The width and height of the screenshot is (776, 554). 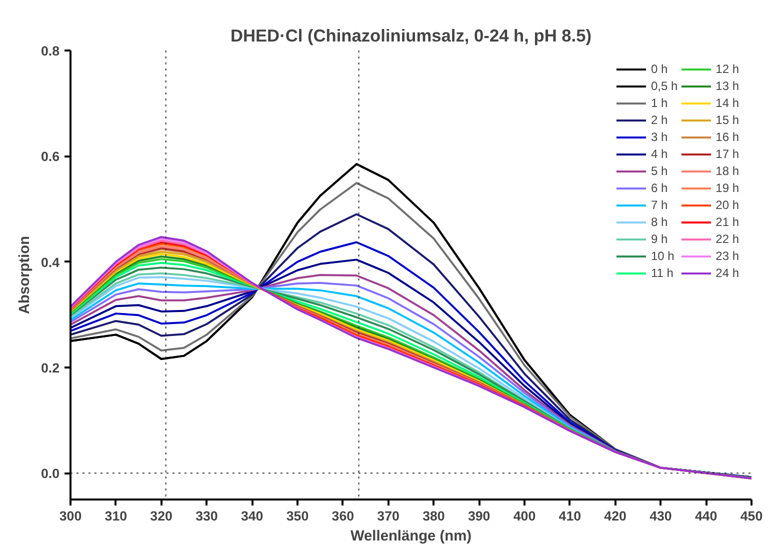 What do you see at coordinates (50, 262) in the screenshot?
I see `y-tick-label: 0.4` at bounding box center [50, 262].